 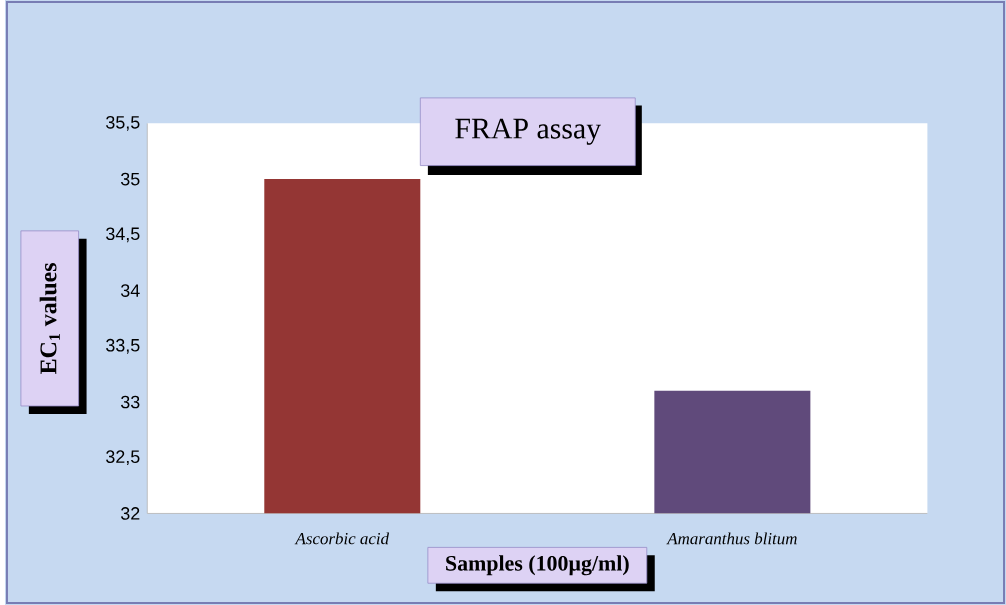 I want to click on y-tick-label: 35, so click(x=130, y=179).